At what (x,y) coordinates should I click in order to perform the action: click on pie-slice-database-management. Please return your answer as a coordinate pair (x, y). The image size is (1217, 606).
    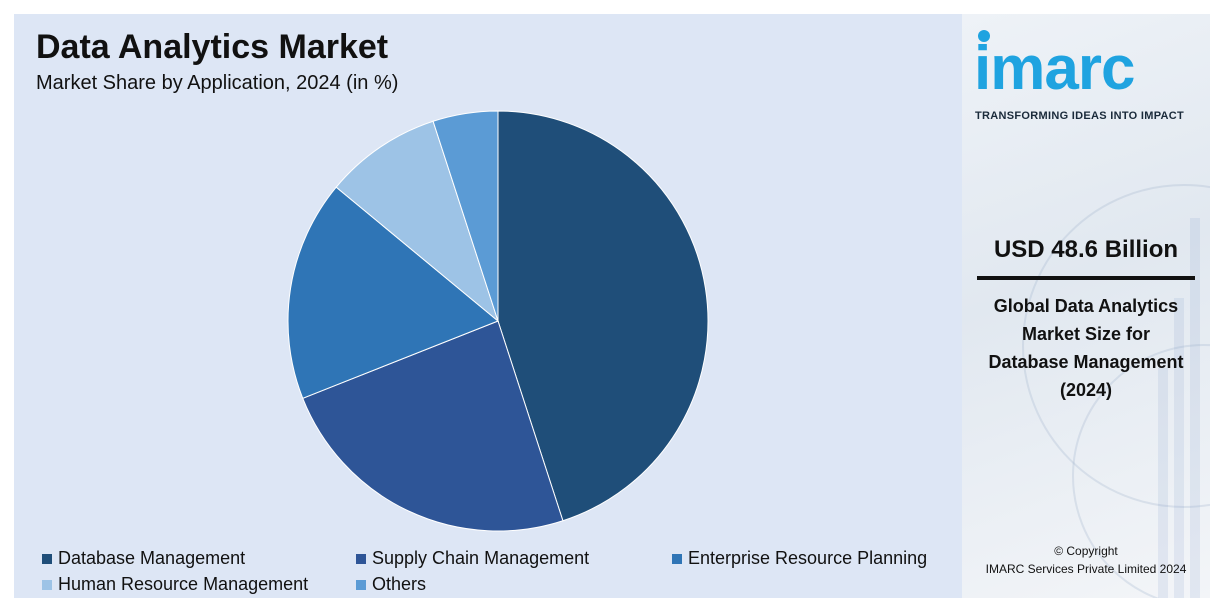
    Looking at the image, I should click on (603, 316).